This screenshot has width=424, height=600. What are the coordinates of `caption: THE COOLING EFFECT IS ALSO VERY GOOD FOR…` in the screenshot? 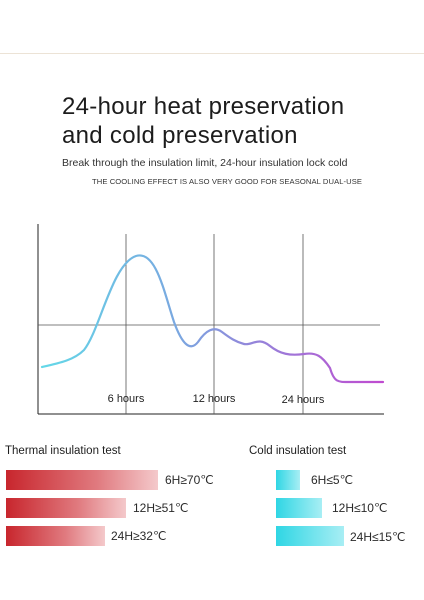 It's located at (227, 181).